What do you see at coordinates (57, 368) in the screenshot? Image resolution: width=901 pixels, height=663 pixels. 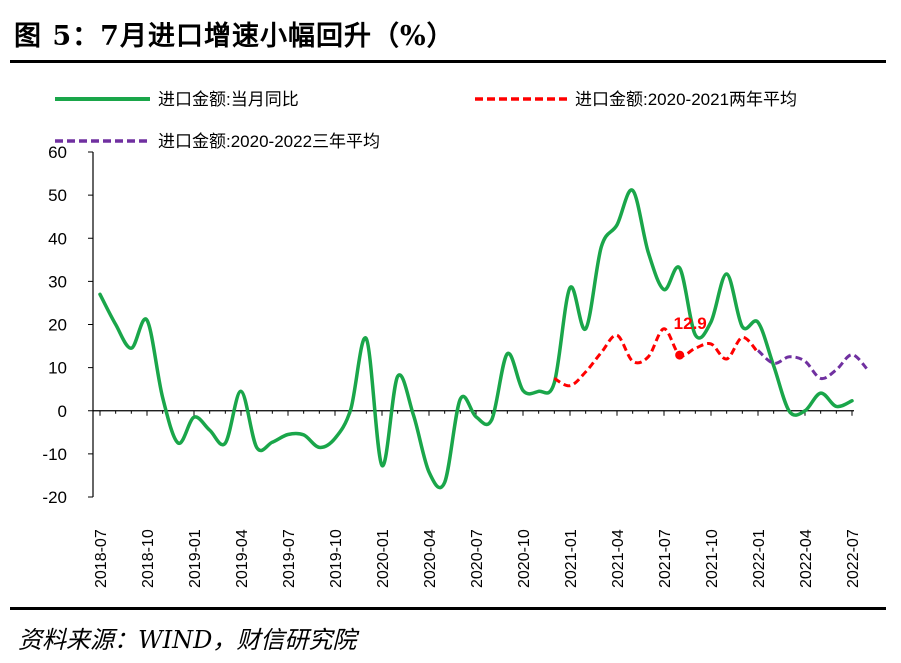 I see `y-tick-label: 10` at bounding box center [57, 368].